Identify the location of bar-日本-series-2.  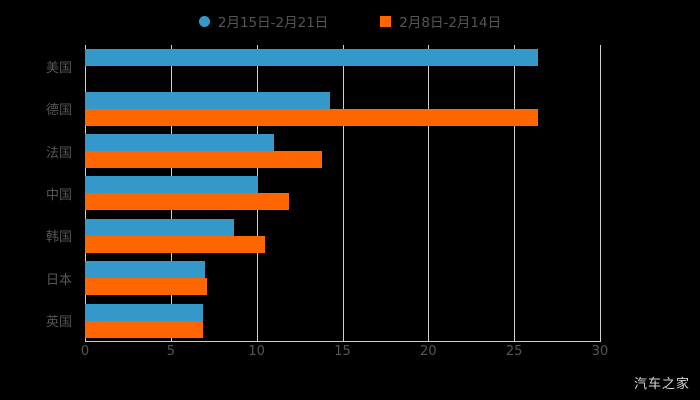
(146, 287).